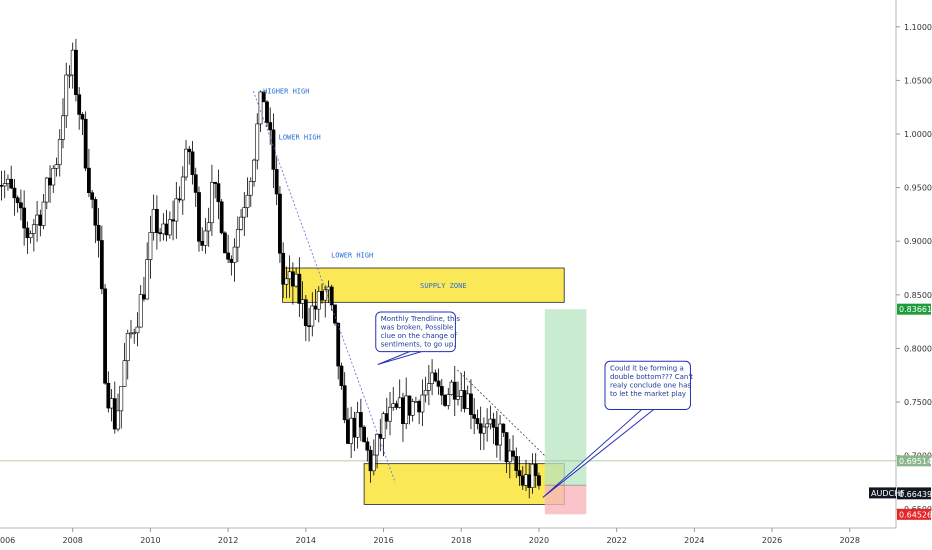 Image resolution: width=932 pixels, height=550 pixels. Describe the element at coordinates (306, 540) in the screenshot. I see `x-tick-label: 2014` at that location.